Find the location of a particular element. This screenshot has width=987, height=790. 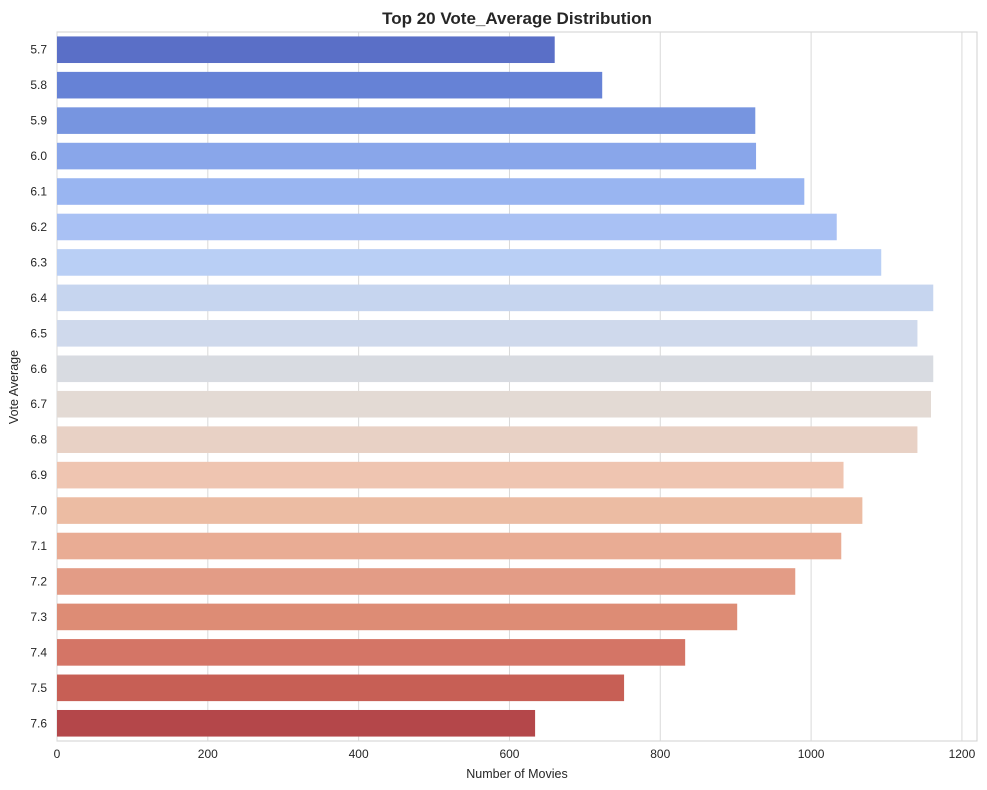

y-tick-label: 6.2 is located at coordinates (38, 227).